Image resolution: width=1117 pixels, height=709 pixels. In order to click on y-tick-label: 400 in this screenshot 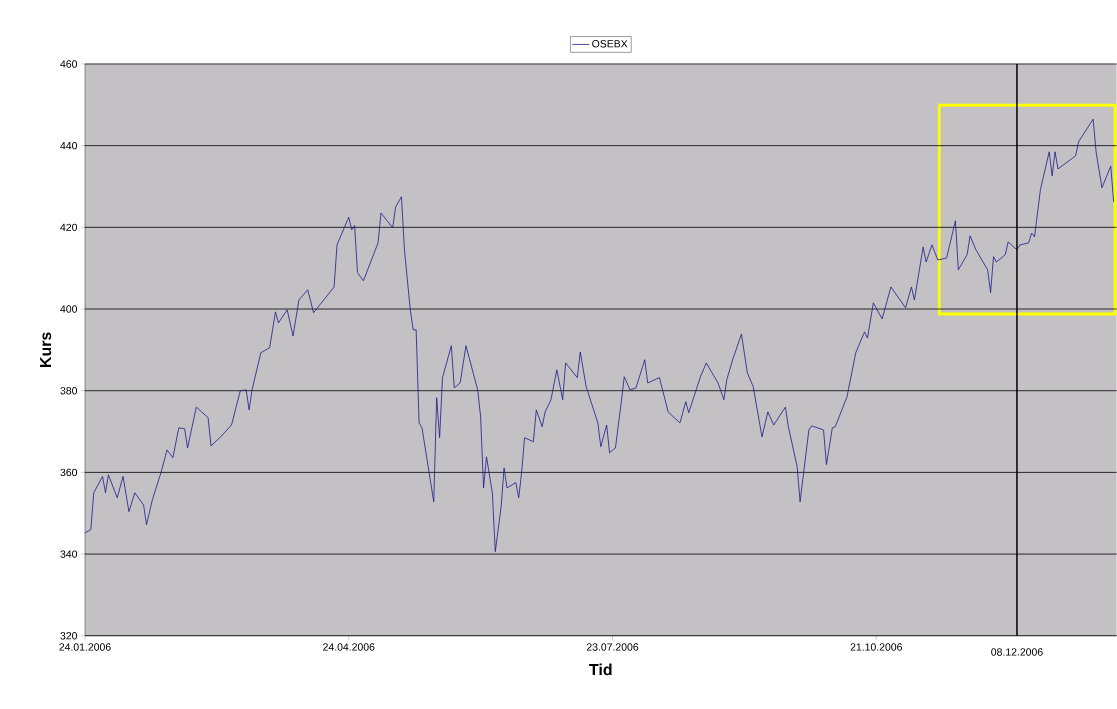, I will do `click(69, 309)`.